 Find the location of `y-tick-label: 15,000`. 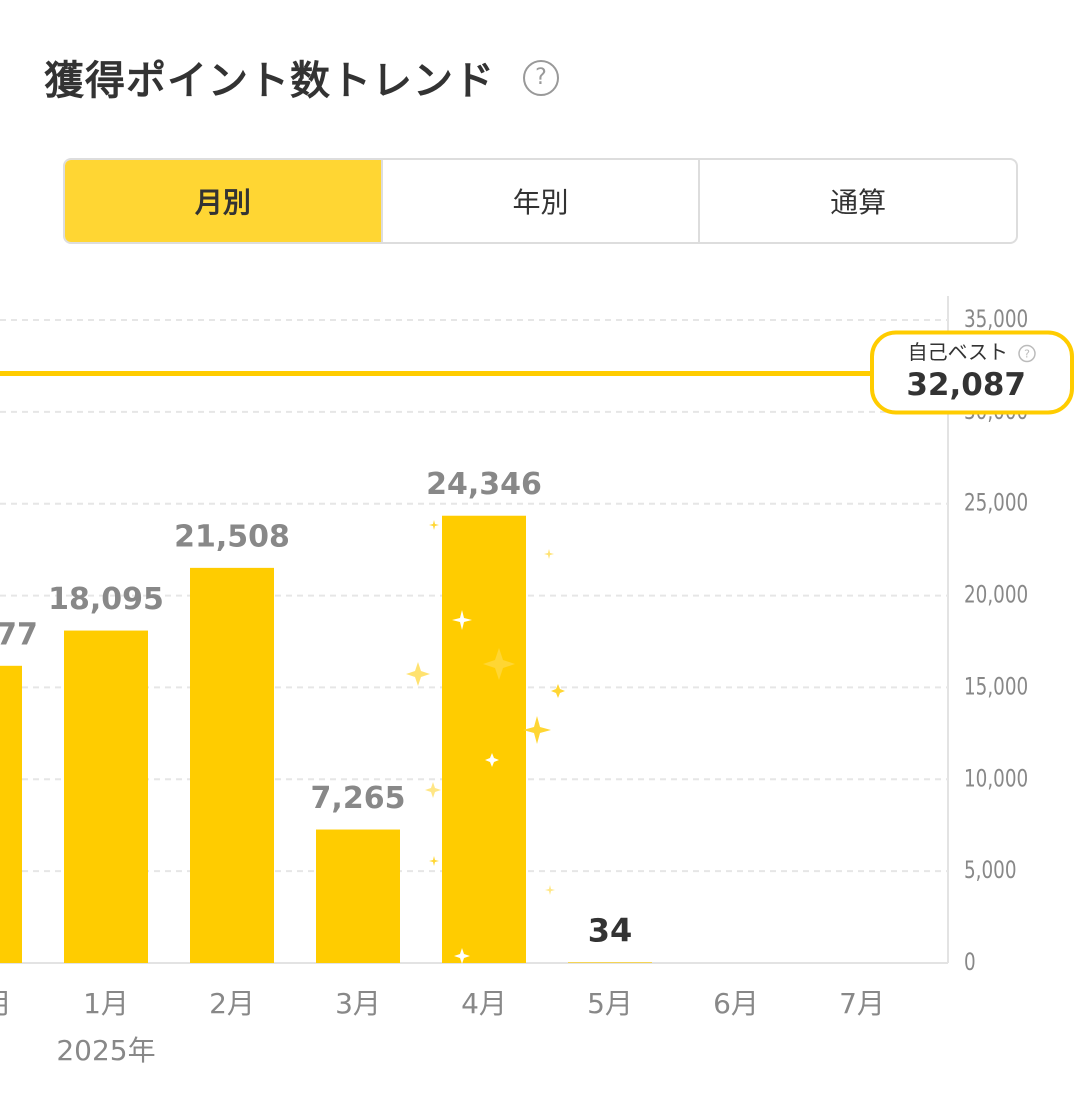

y-tick-label: 15,000 is located at coordinates (996, 687).